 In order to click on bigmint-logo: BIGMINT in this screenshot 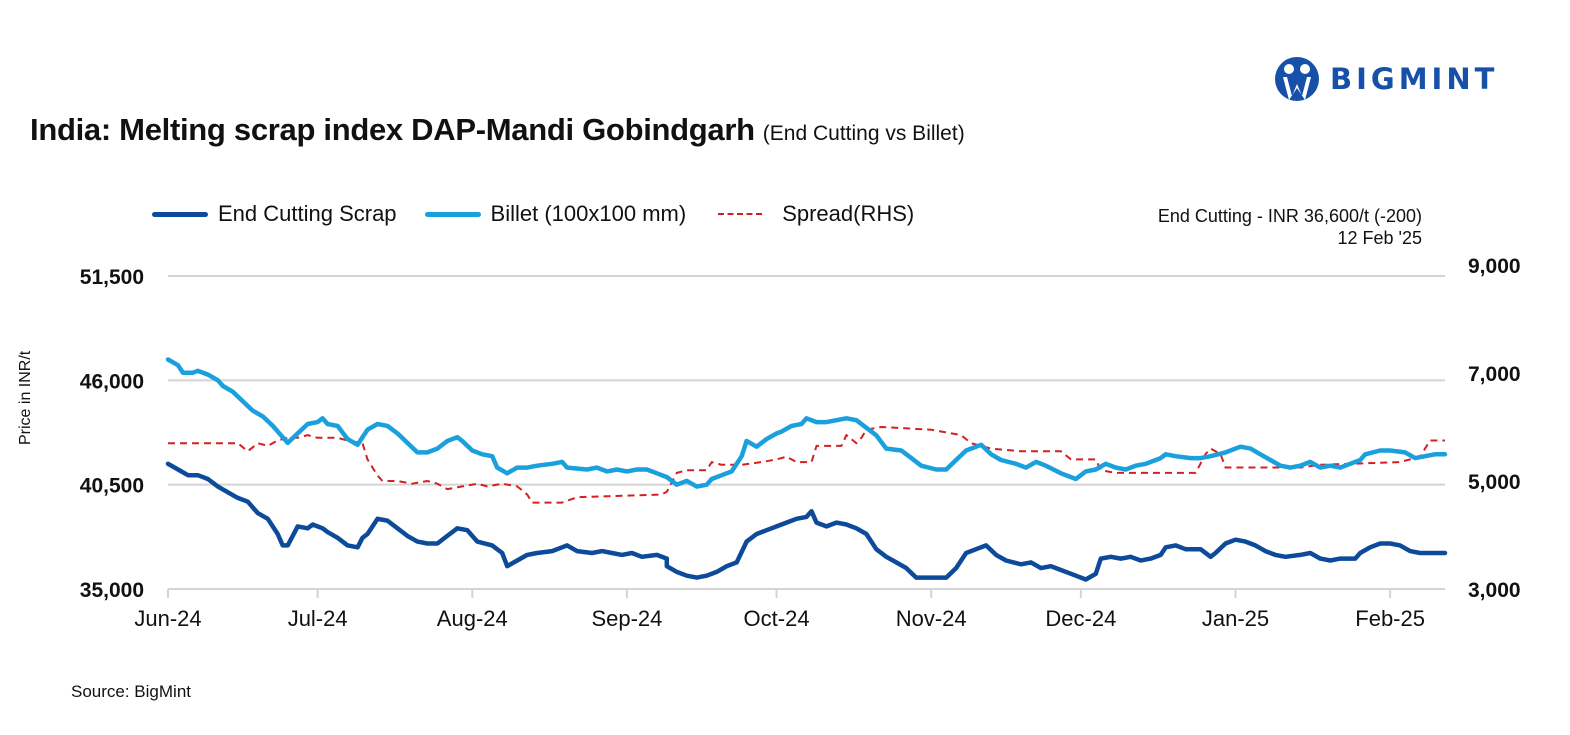, I will do `click(1386, 79)`.